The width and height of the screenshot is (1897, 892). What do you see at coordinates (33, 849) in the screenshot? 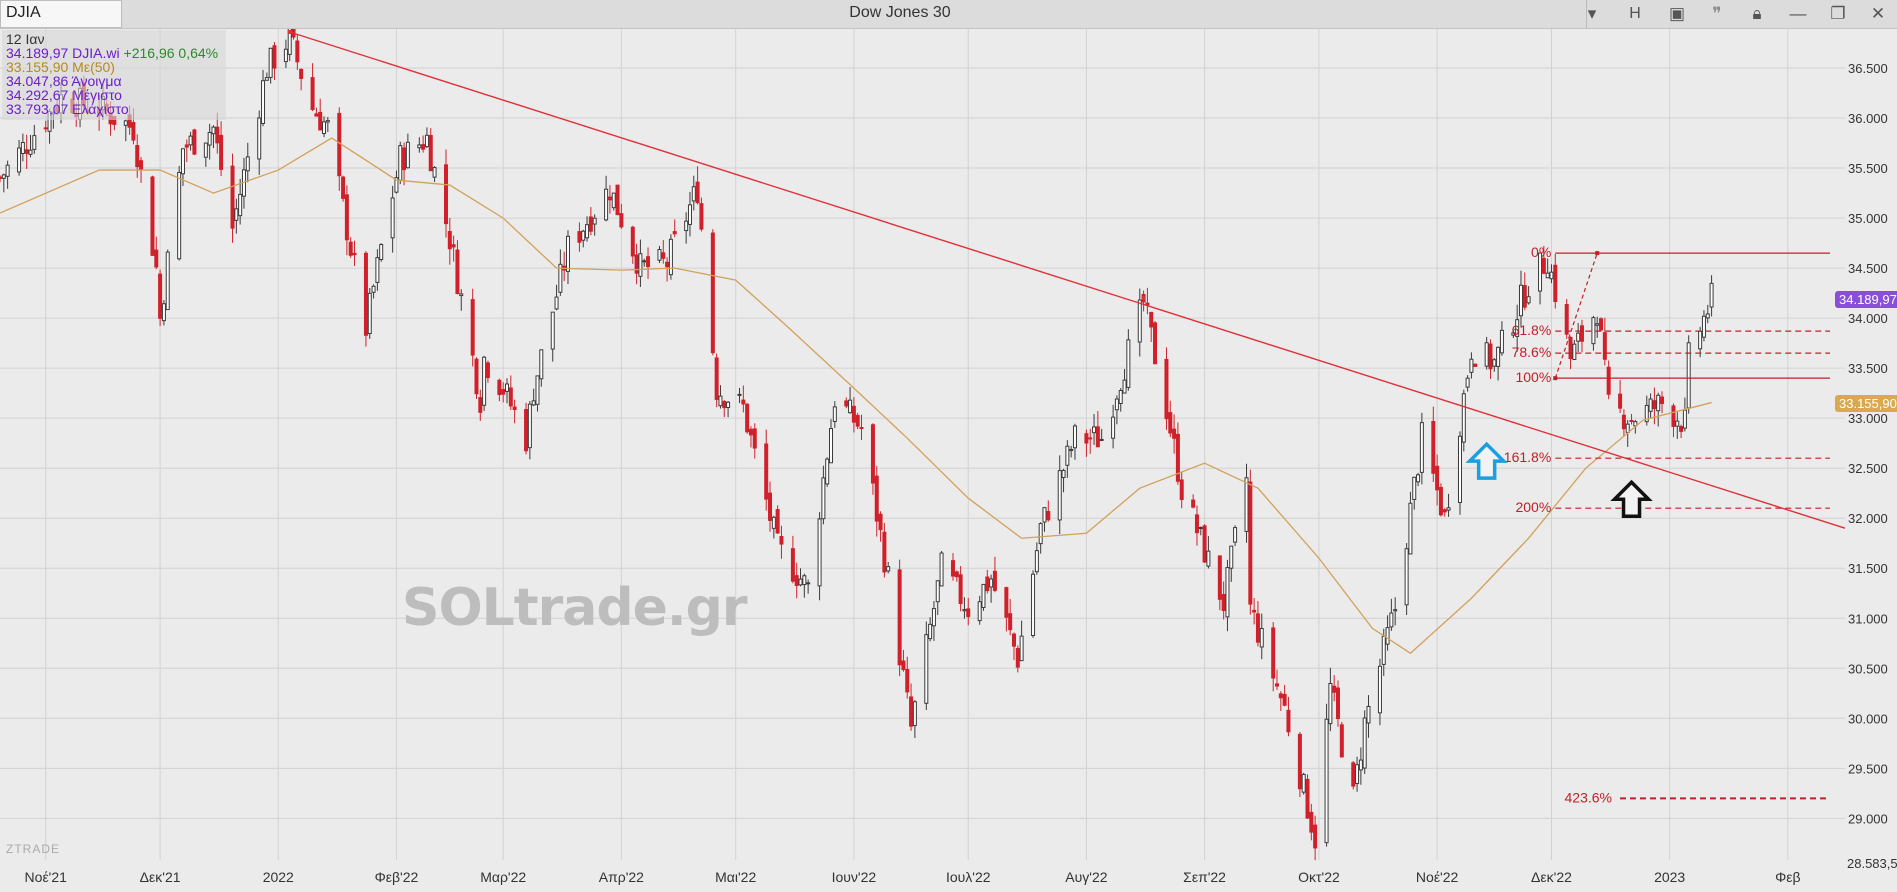
I see `brand-logo: ZTRADE` at bounding box center [33, 849].